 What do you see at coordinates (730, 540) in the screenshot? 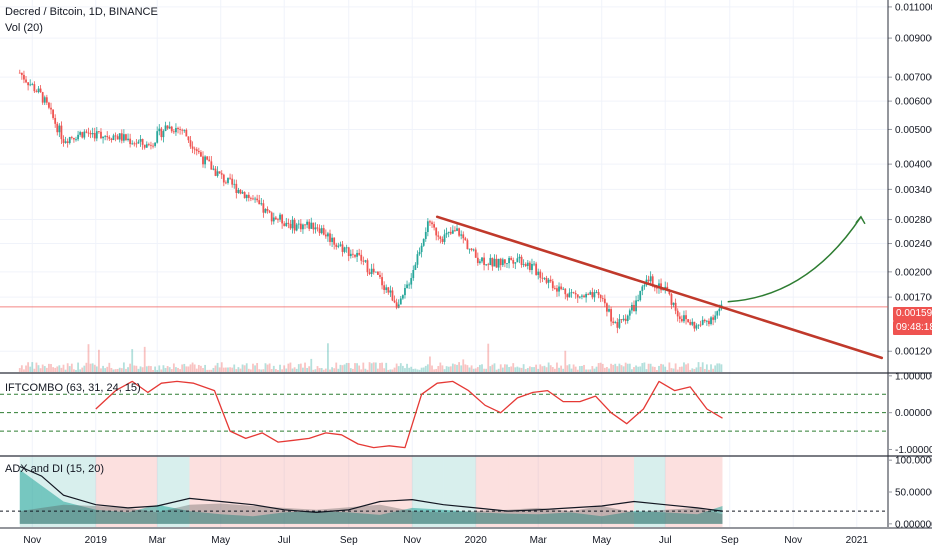
I see `x-tick-label: Sep` at bounding box center [730, 540].